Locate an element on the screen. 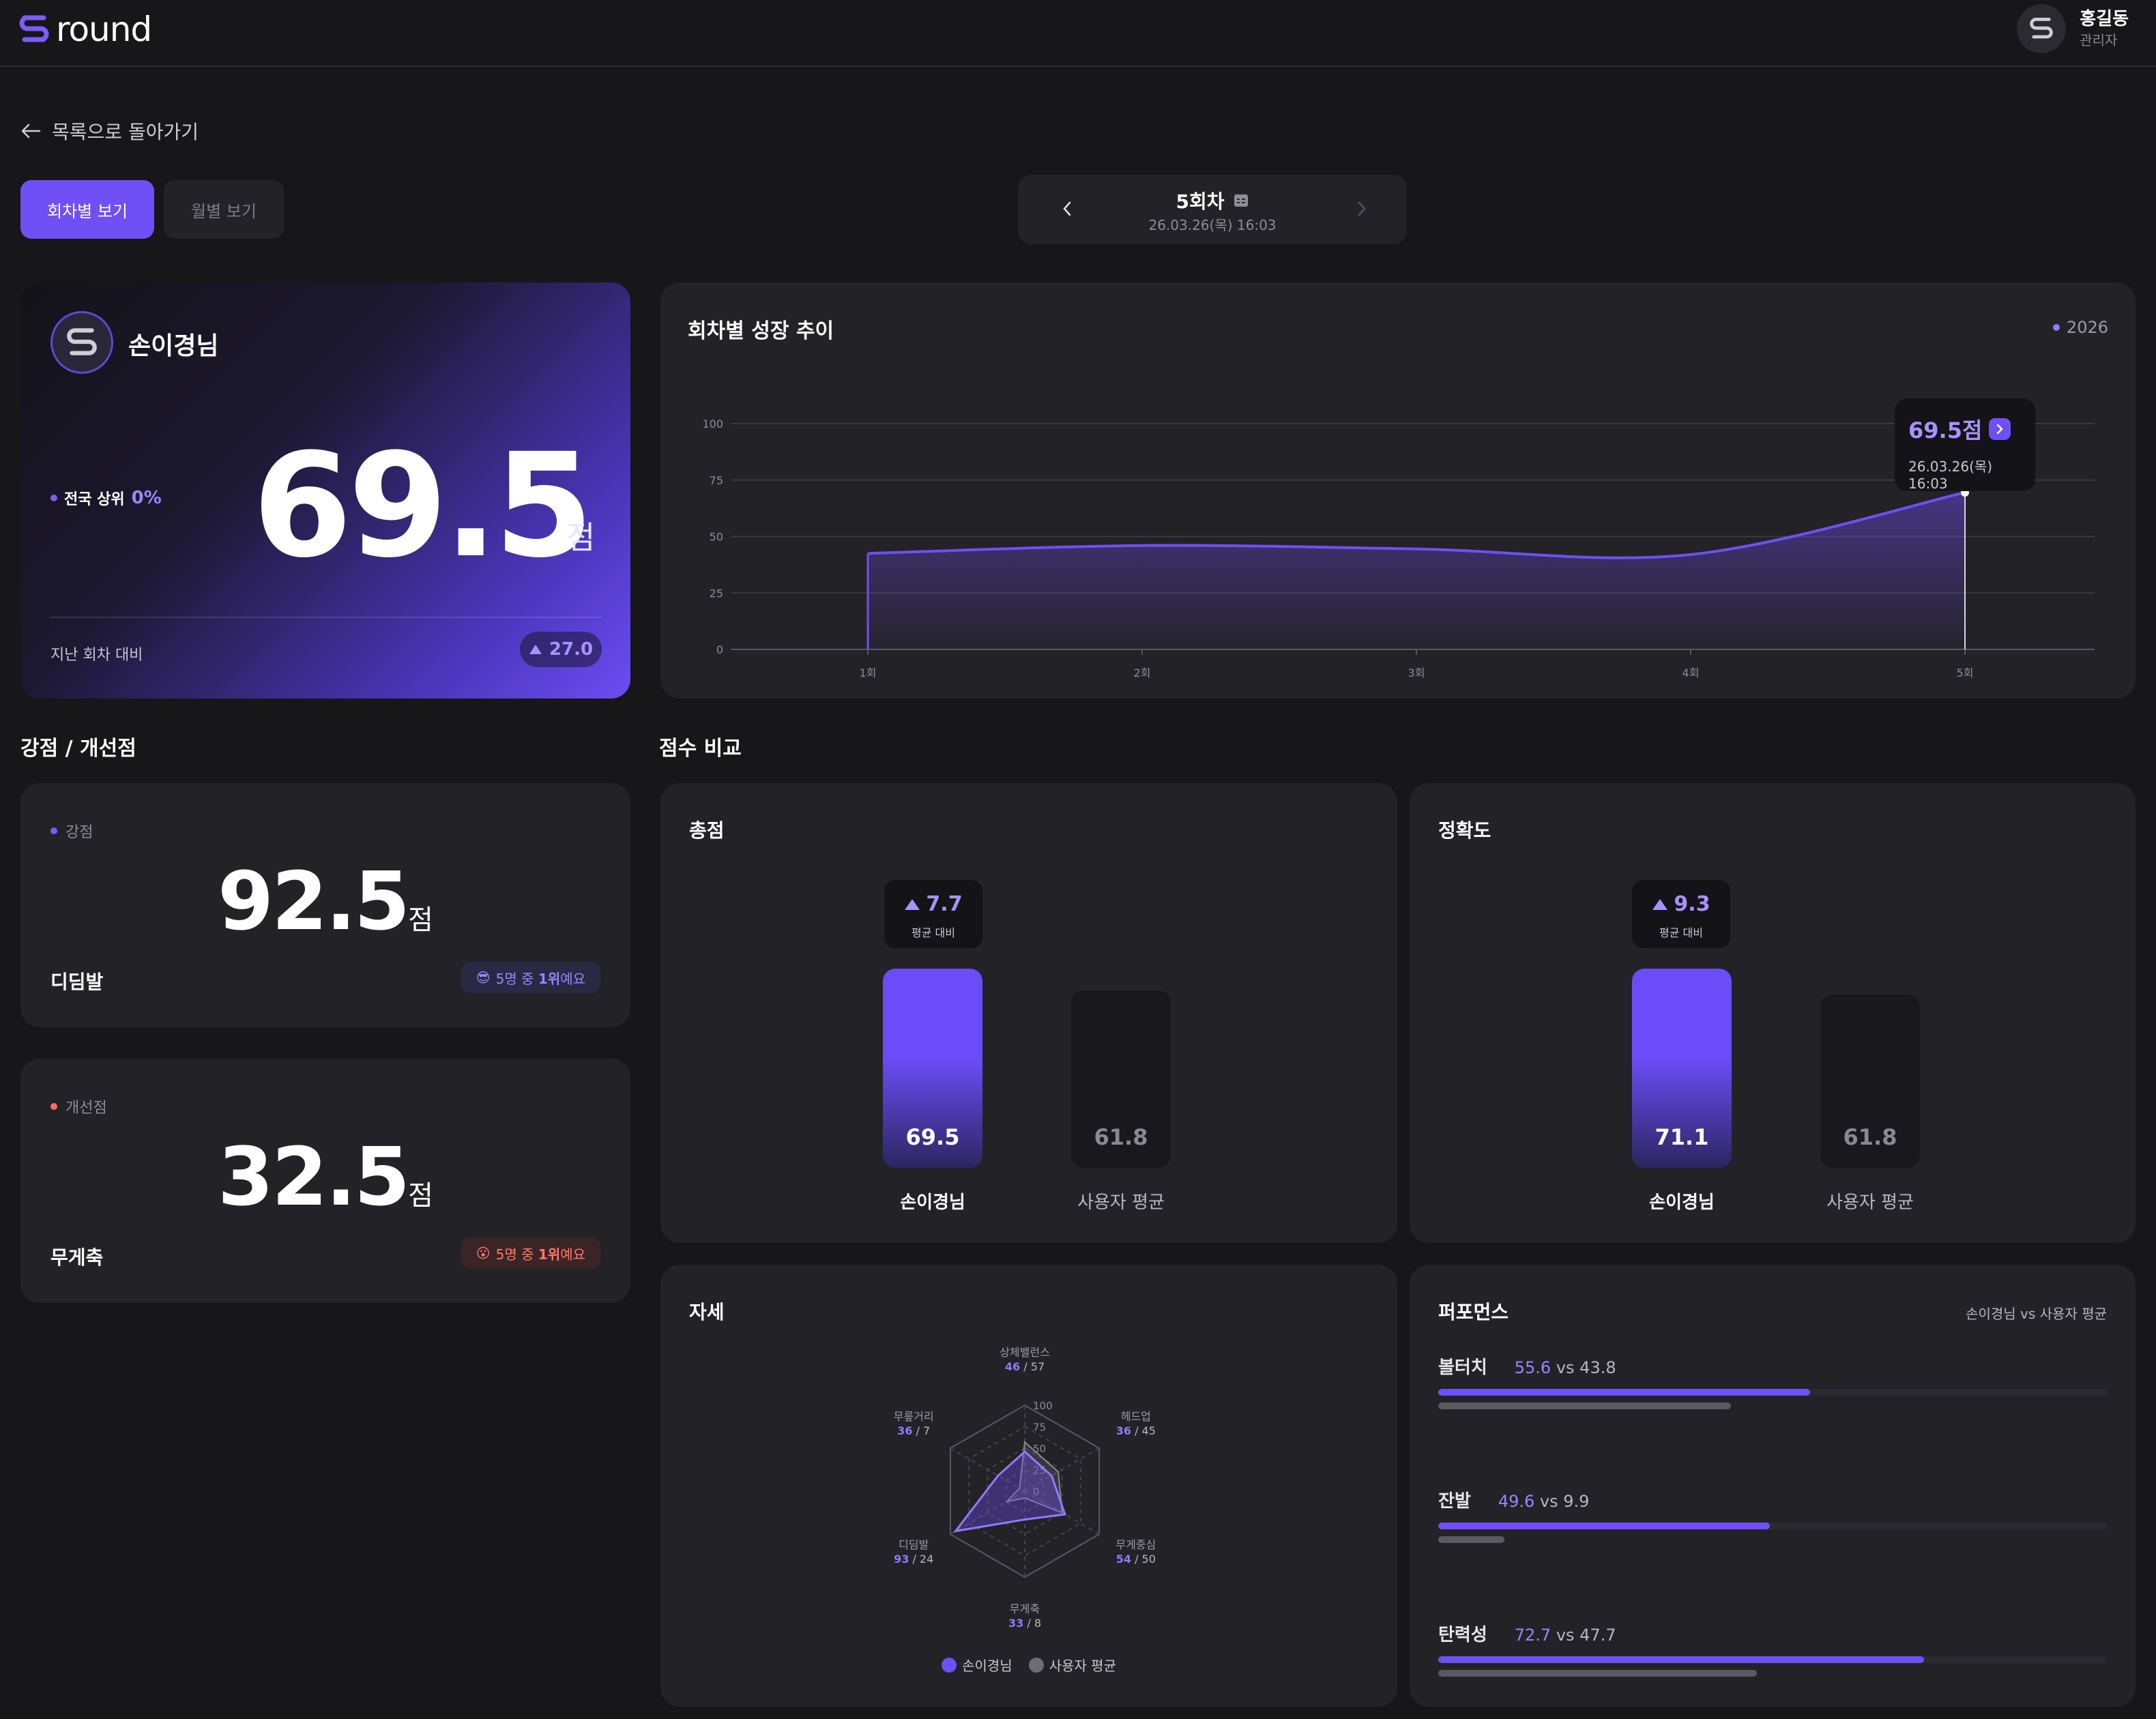 This screenshot has width=2156, height=1719. tab-by-month: 월별 보기 is located at coordinates (224, 210).